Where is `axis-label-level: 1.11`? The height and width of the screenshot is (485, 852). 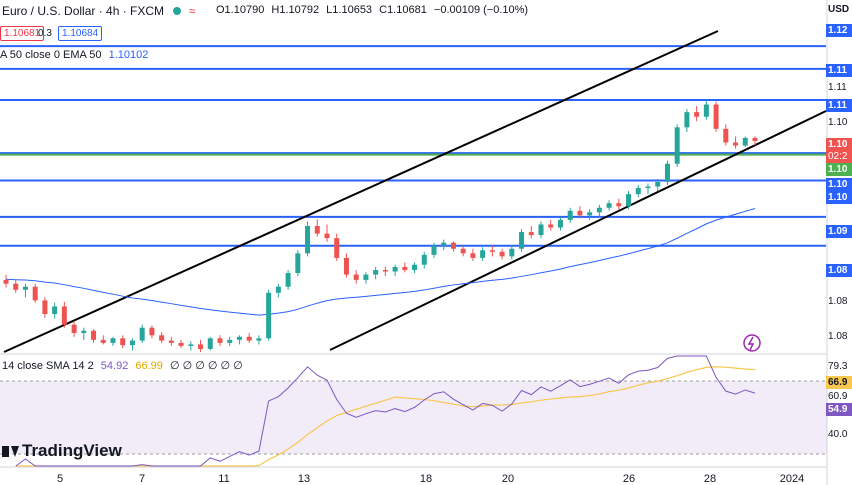
axis-label-level: 1.11 is located at coordinates (839, 105).